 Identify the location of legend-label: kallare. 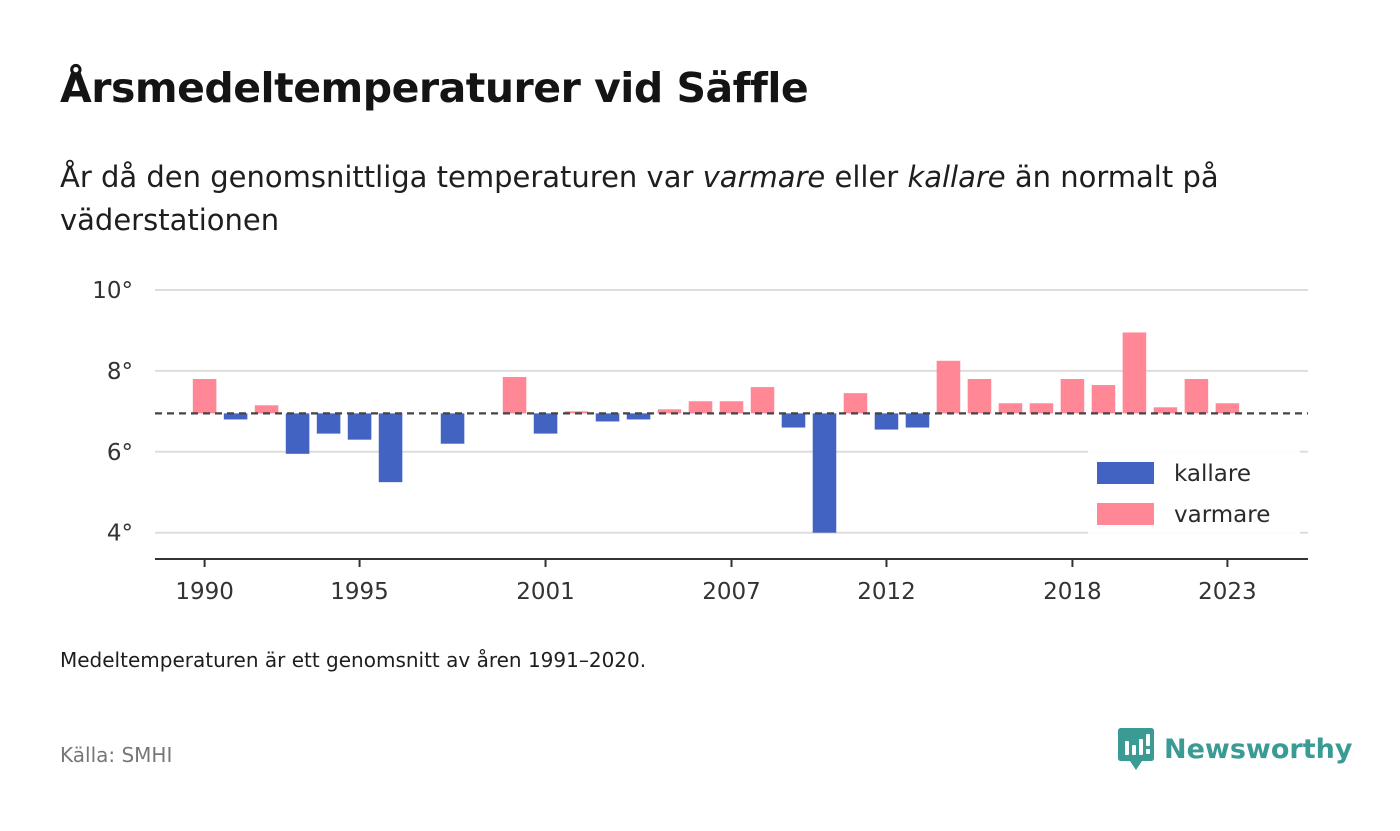
(1212, 474).